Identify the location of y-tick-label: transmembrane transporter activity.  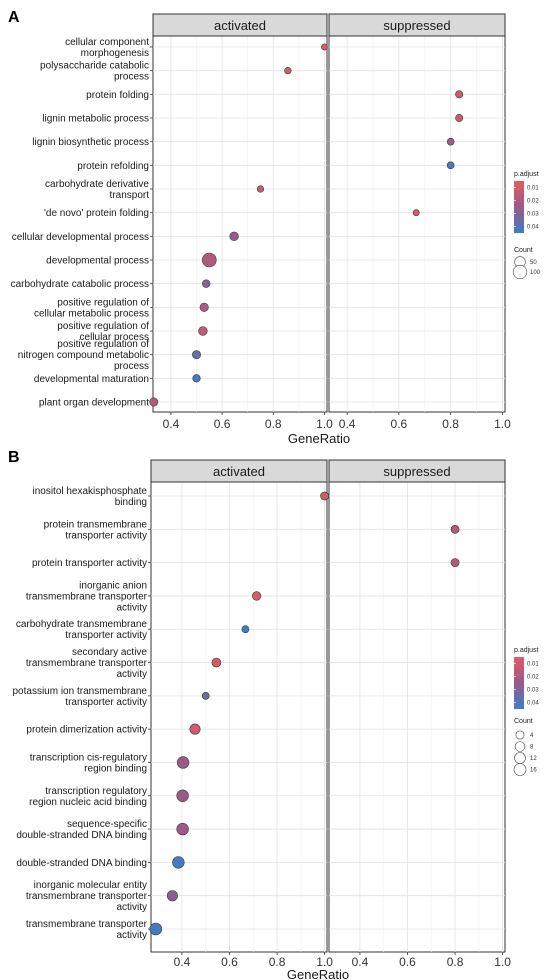
(87, 930).